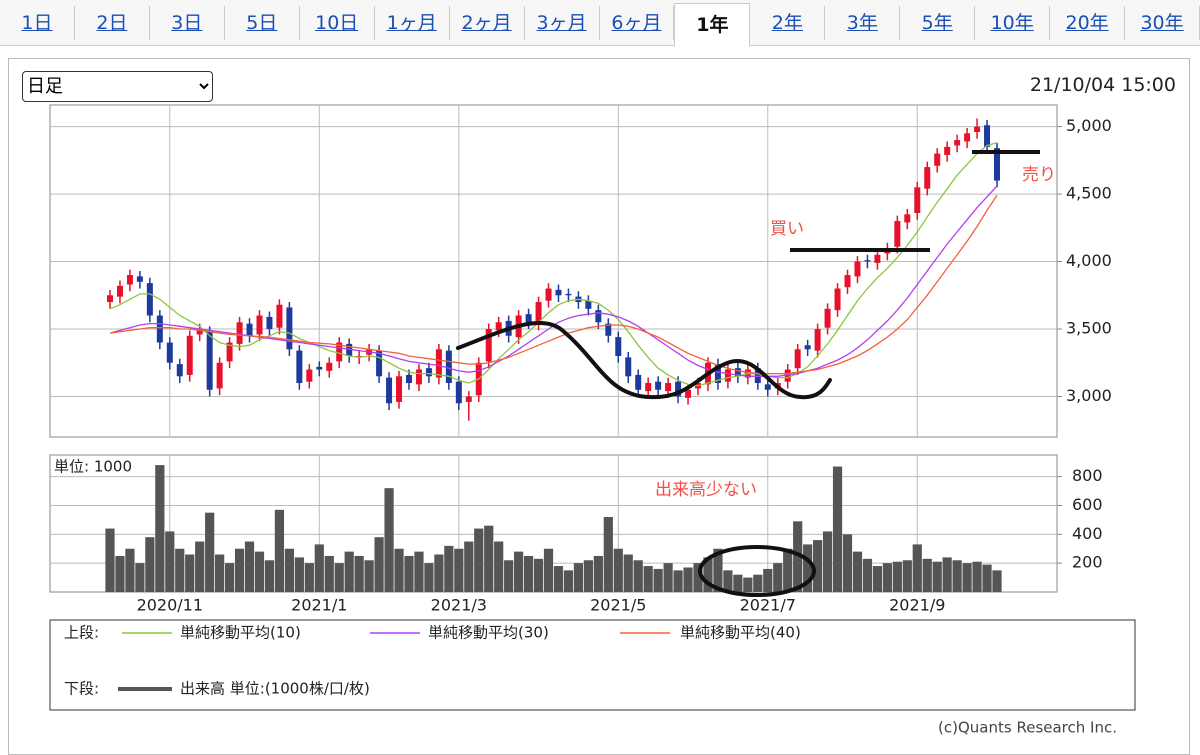 This screenshot has width=1200, height=755. What do you see at coordinates (262, 22) in the screenshot?
I see `period-tab: 5日` at bounding box center [262, 22].